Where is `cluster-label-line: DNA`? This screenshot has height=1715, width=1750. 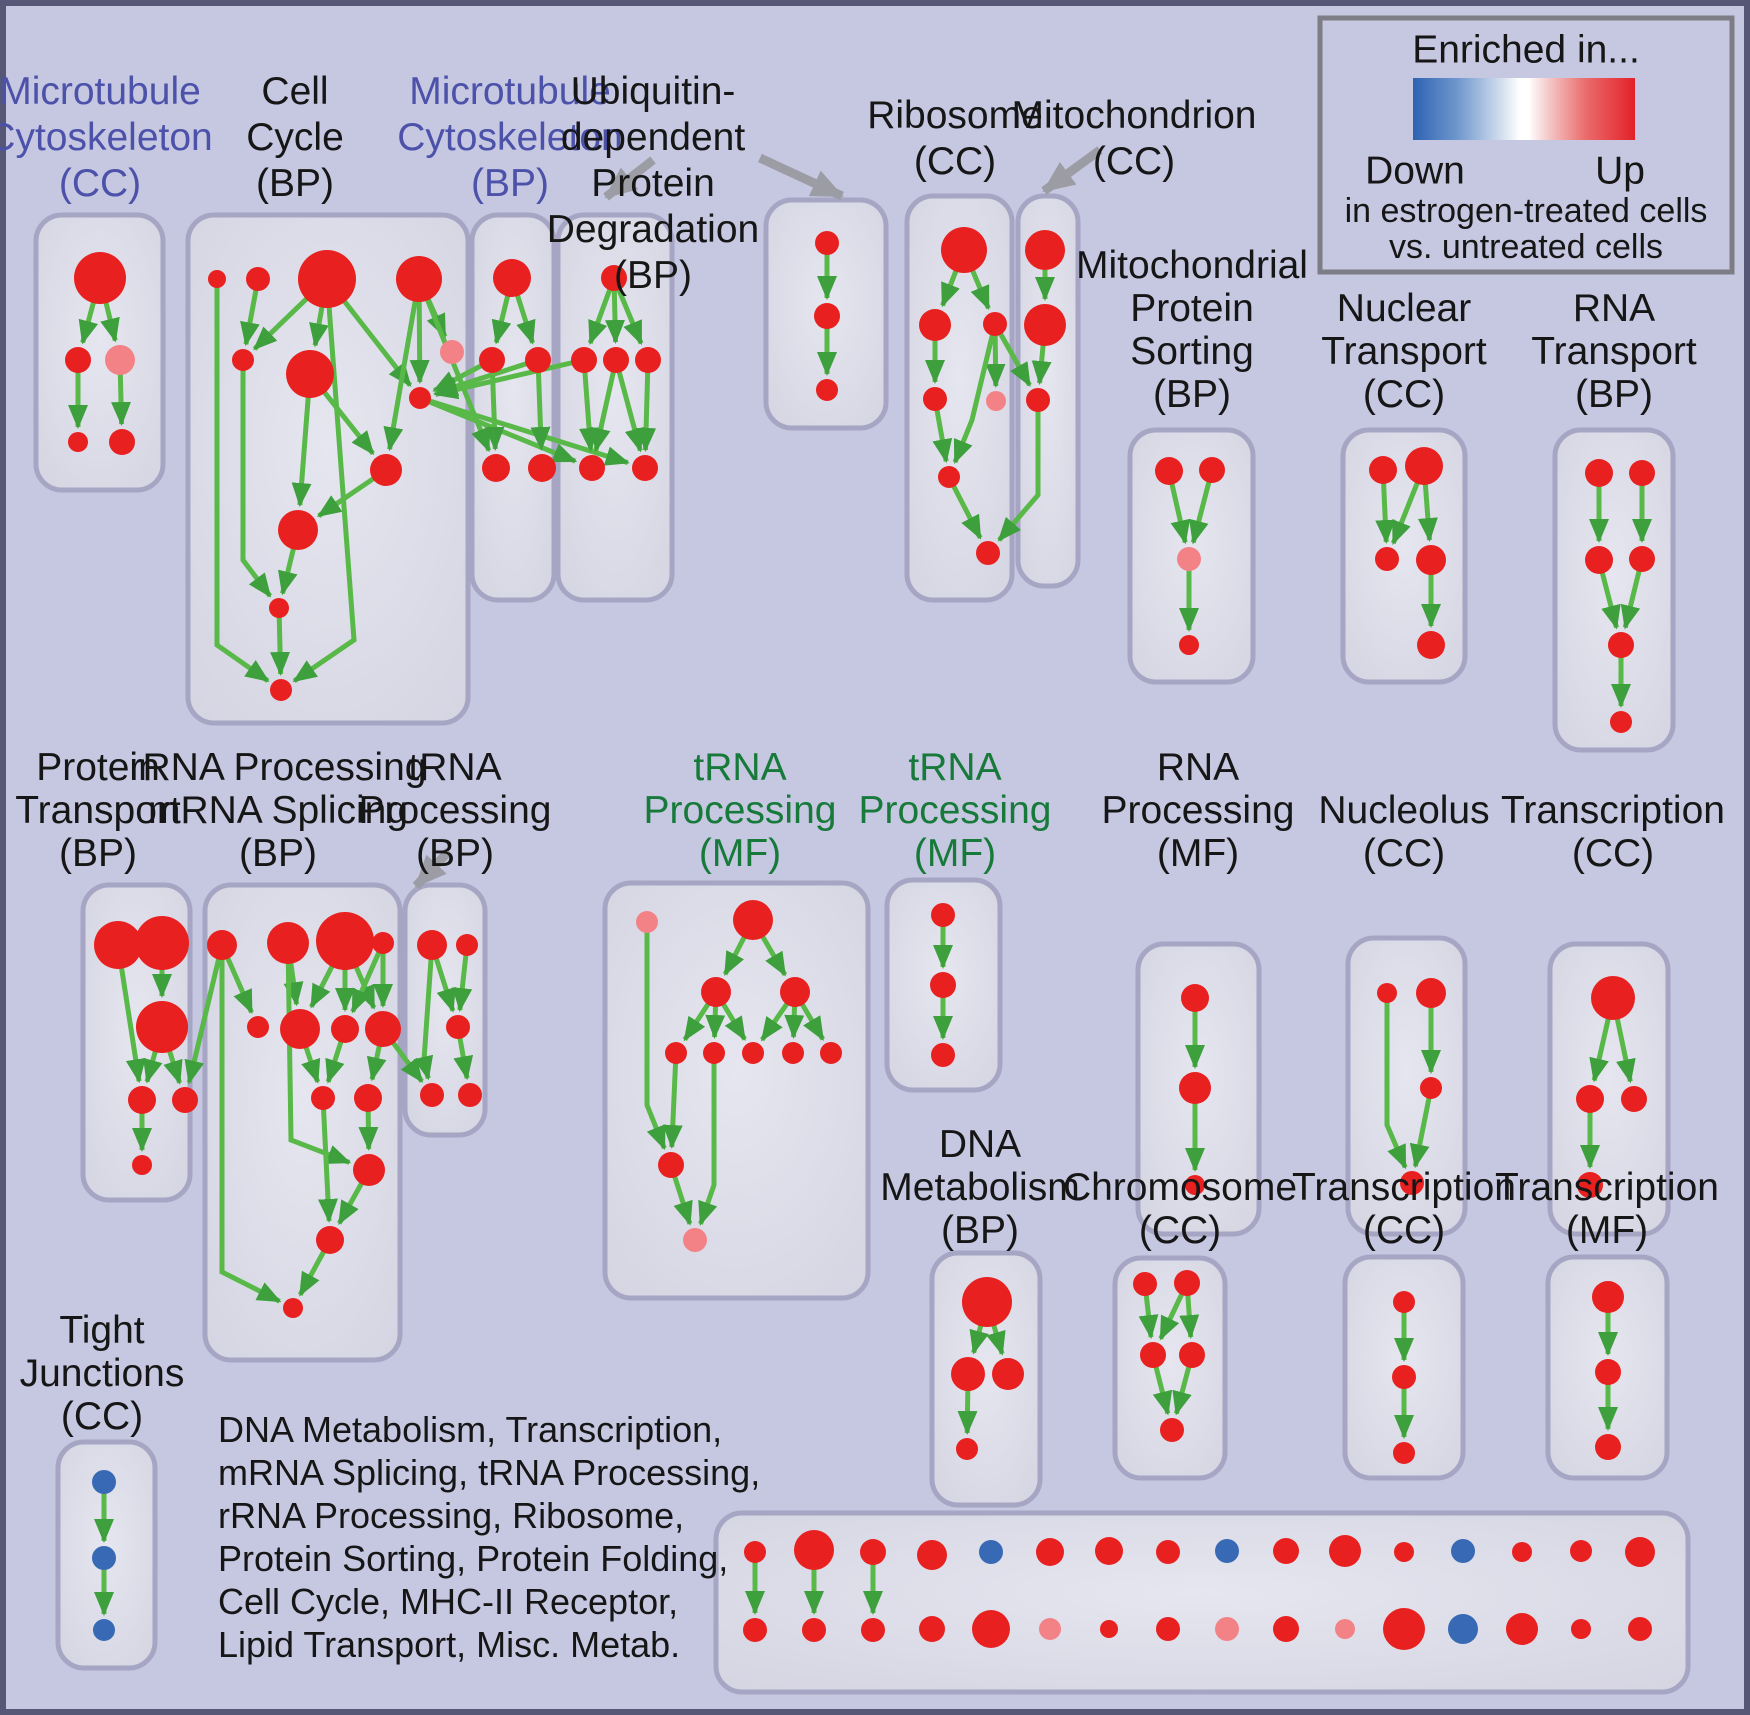 cluster-label-line: DNA is located at coordinates (980, 1144).